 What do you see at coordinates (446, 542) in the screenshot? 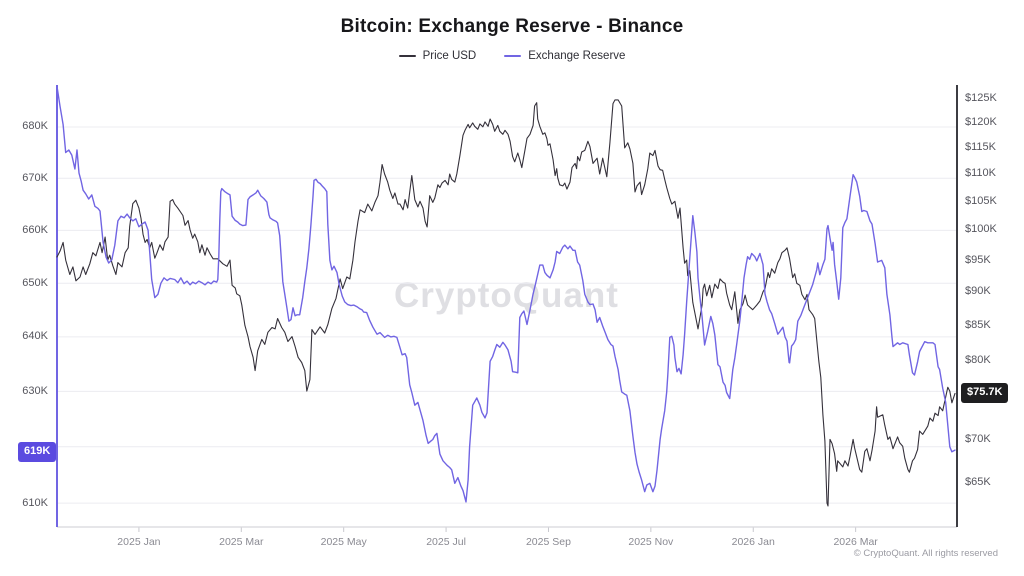
I see `x-axis-tick-label: 2025 Jul` at bounding box center [446, 542].